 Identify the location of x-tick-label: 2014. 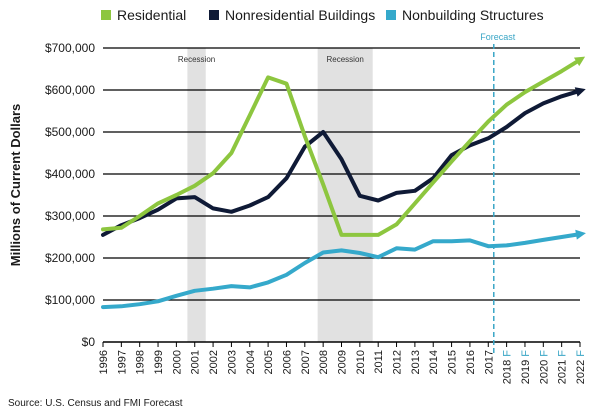
(434, 362).